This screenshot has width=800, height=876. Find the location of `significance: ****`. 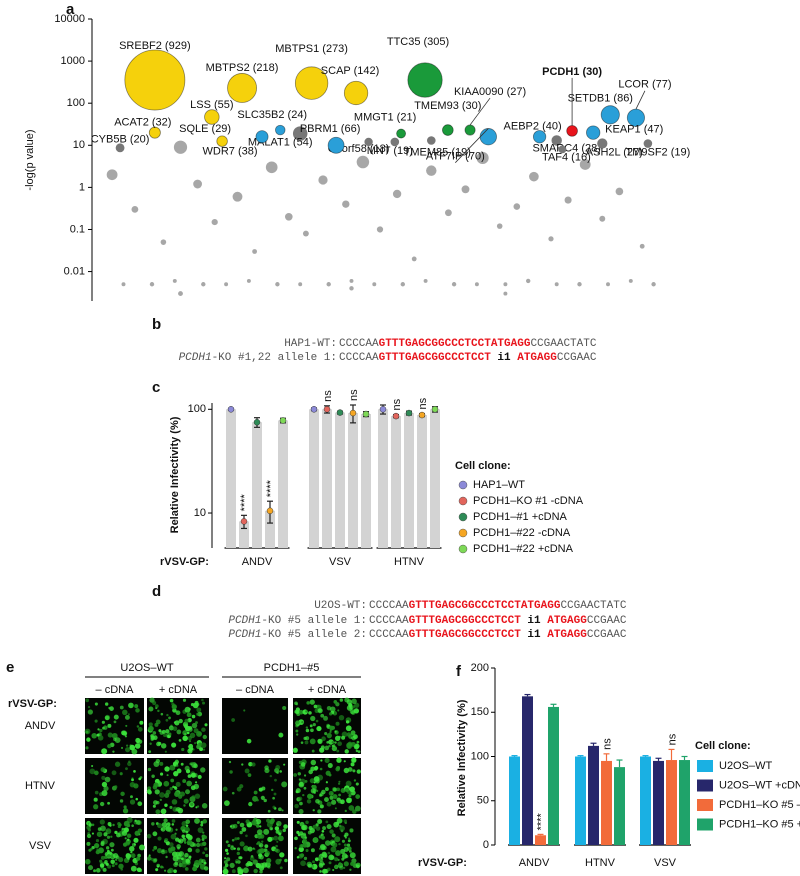

significance: **** is located at coordinates (245, 502).